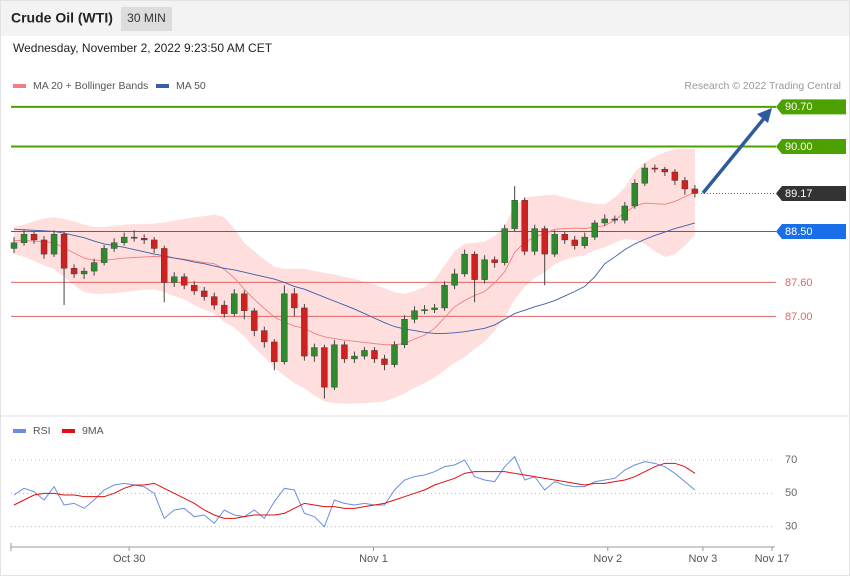  I want to click on legend-label: MA 50, so click(191, 86).